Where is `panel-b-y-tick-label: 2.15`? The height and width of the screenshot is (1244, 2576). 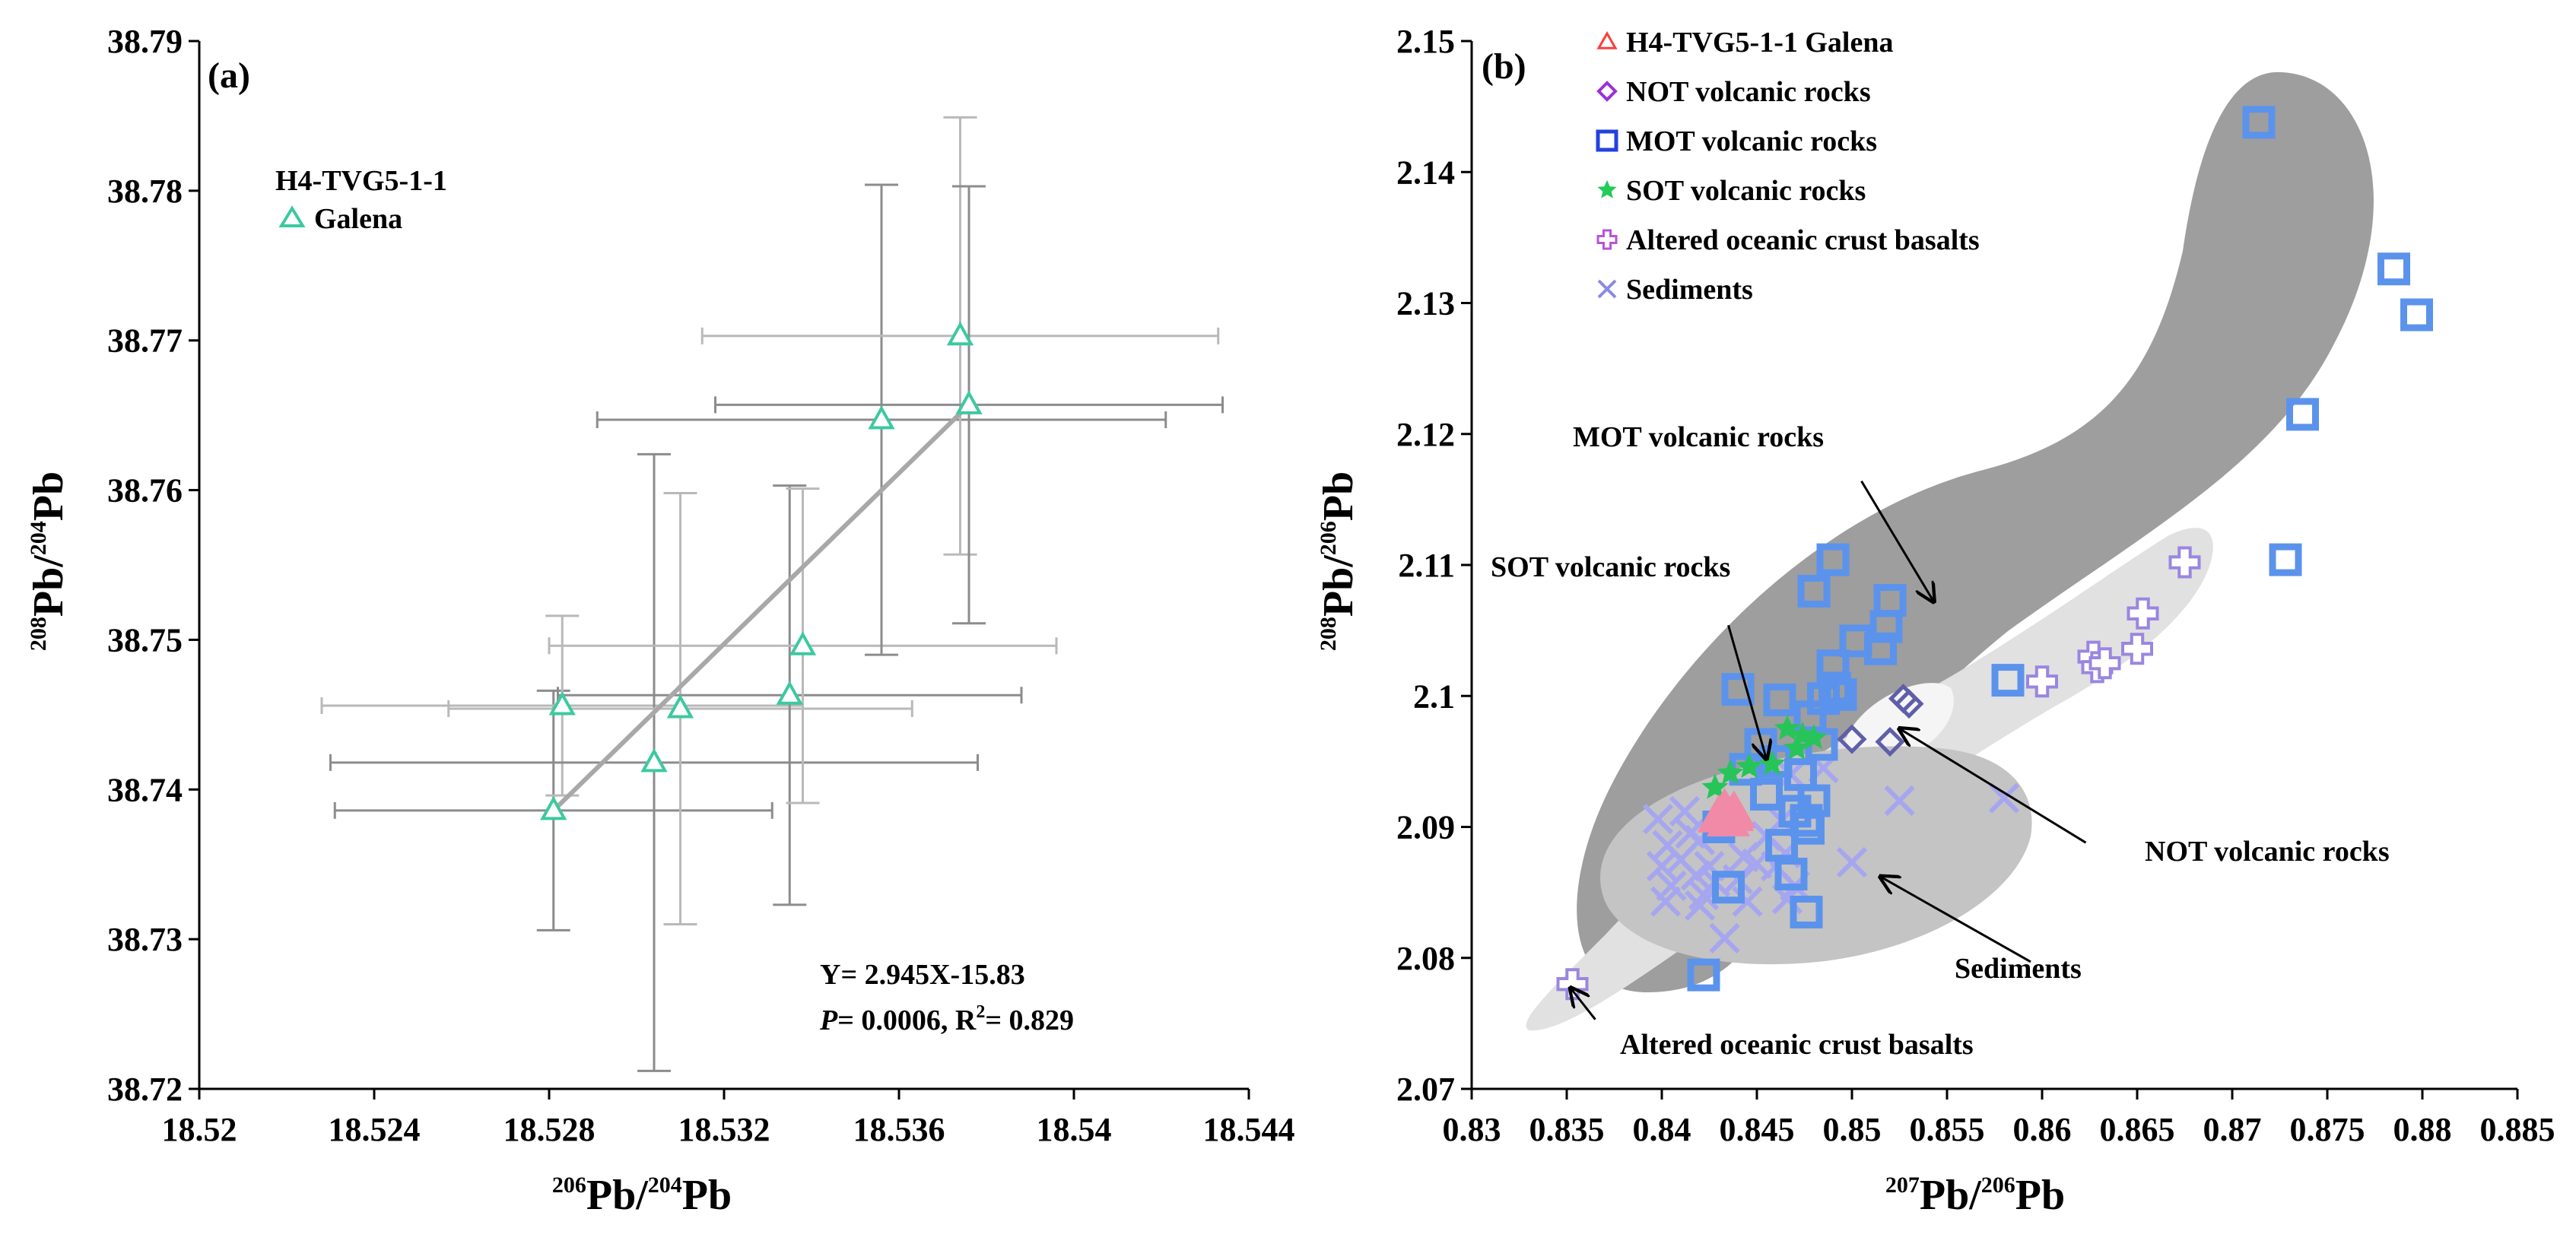
panel-b-y-tick-label: 2.15 is located at coordinates (1425, 41).